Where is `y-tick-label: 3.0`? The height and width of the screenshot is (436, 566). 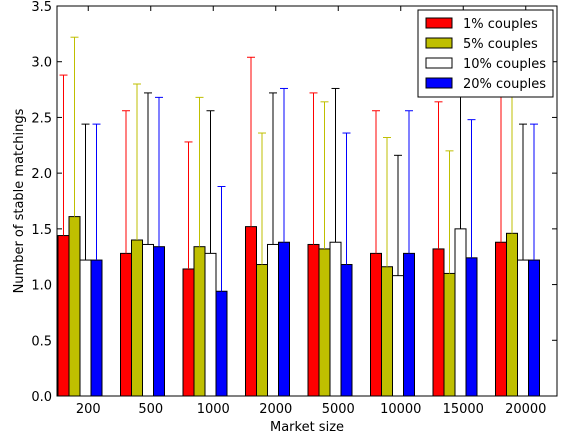
y-tick-label: 3.0 is located at coordinates (41, 63).